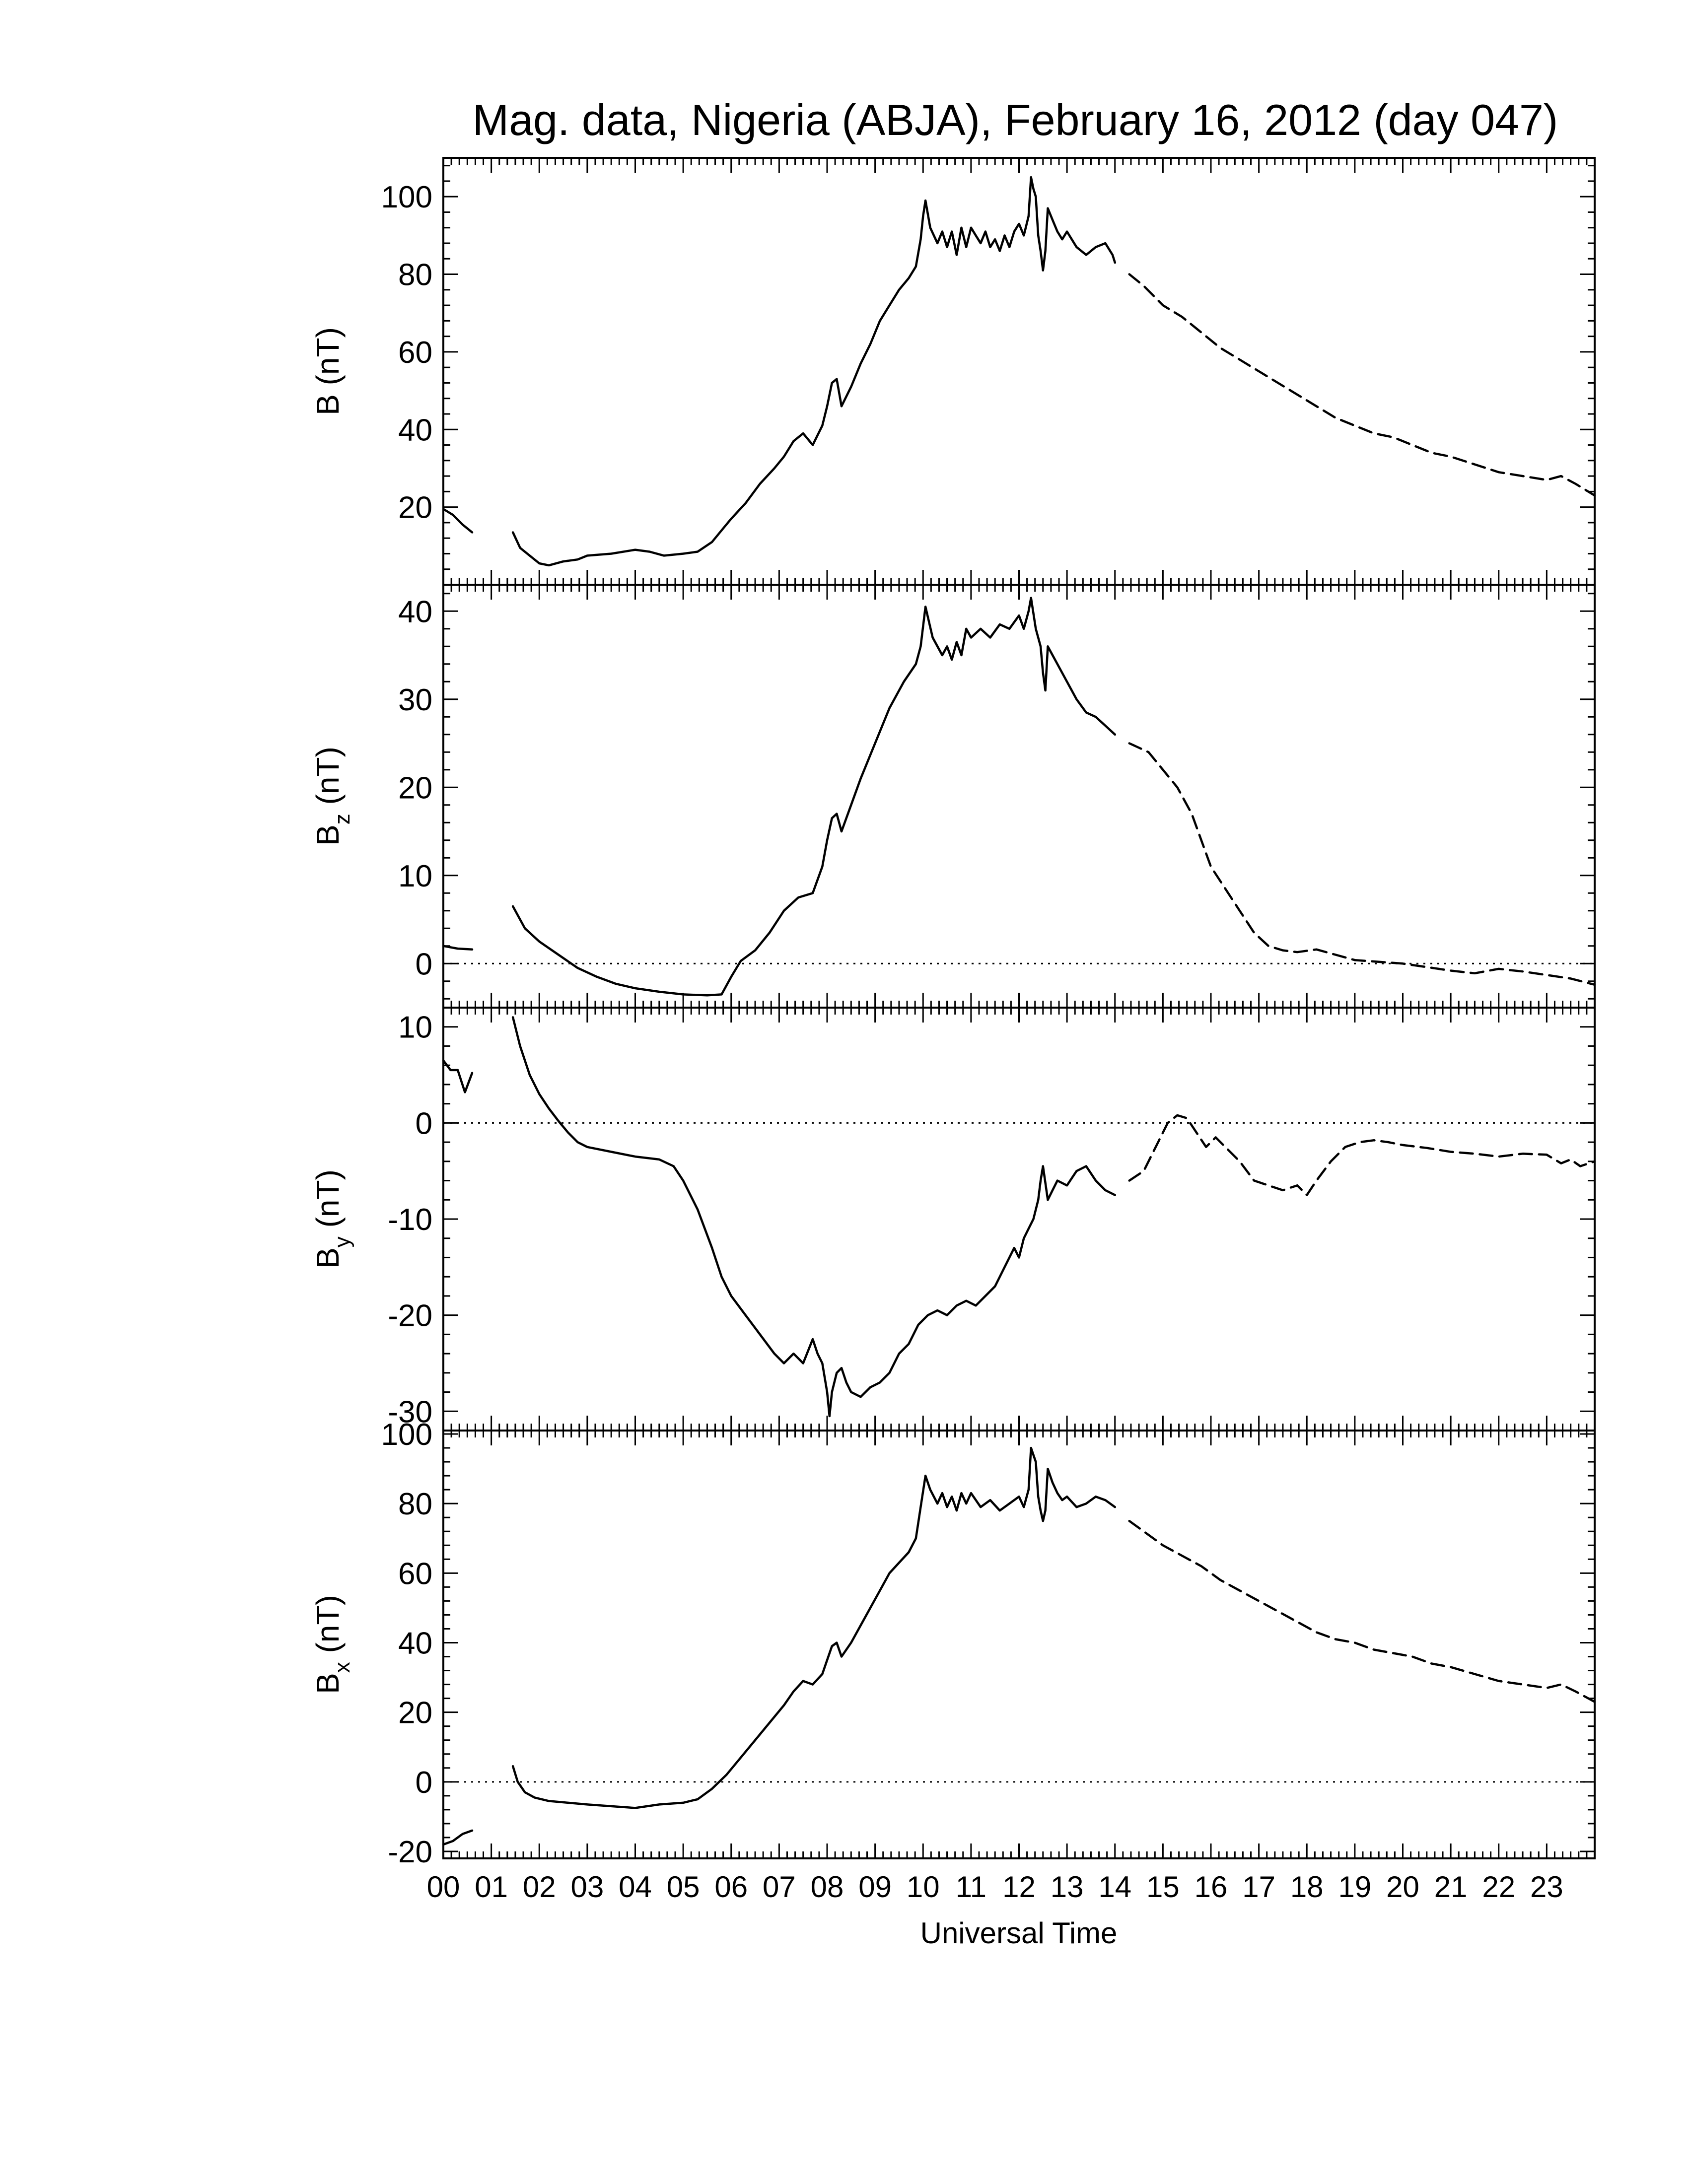  What do you see at coordinates (1019, 1887) in the screenshot?
I see `x-tick-label: 12` at bounding box center [1019, 1887].